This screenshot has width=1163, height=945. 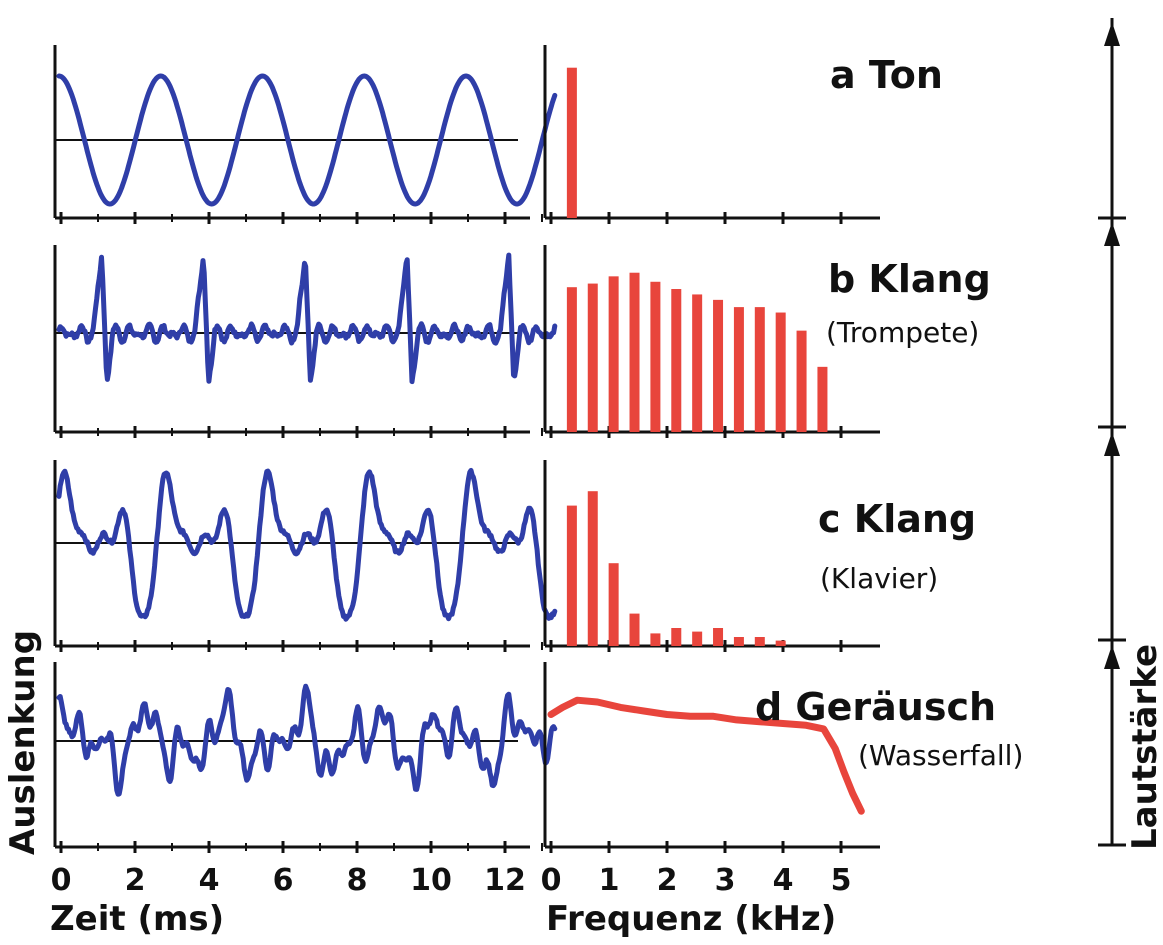 I want to click on panel-b-subtitle: (Trompete), so click(x=902, y=332).